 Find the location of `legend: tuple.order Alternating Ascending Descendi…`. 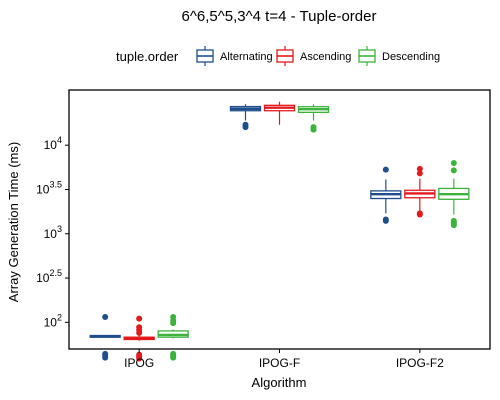

legend: tuple.order Alternating Ascending Descendi… is located at coordinates (278, 56).